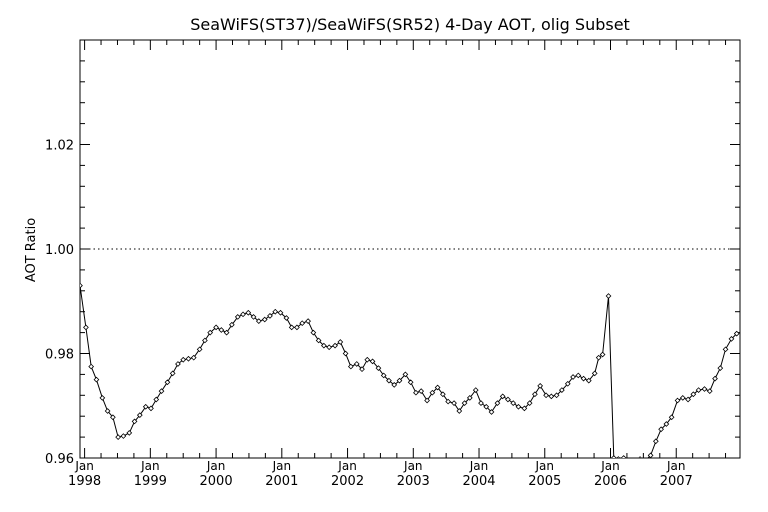 This screenshot has height=512, width=768. Describe the element at coordinates (216, 481) in the screenshot. I see `x-tick-year-label: 2000` at that location.